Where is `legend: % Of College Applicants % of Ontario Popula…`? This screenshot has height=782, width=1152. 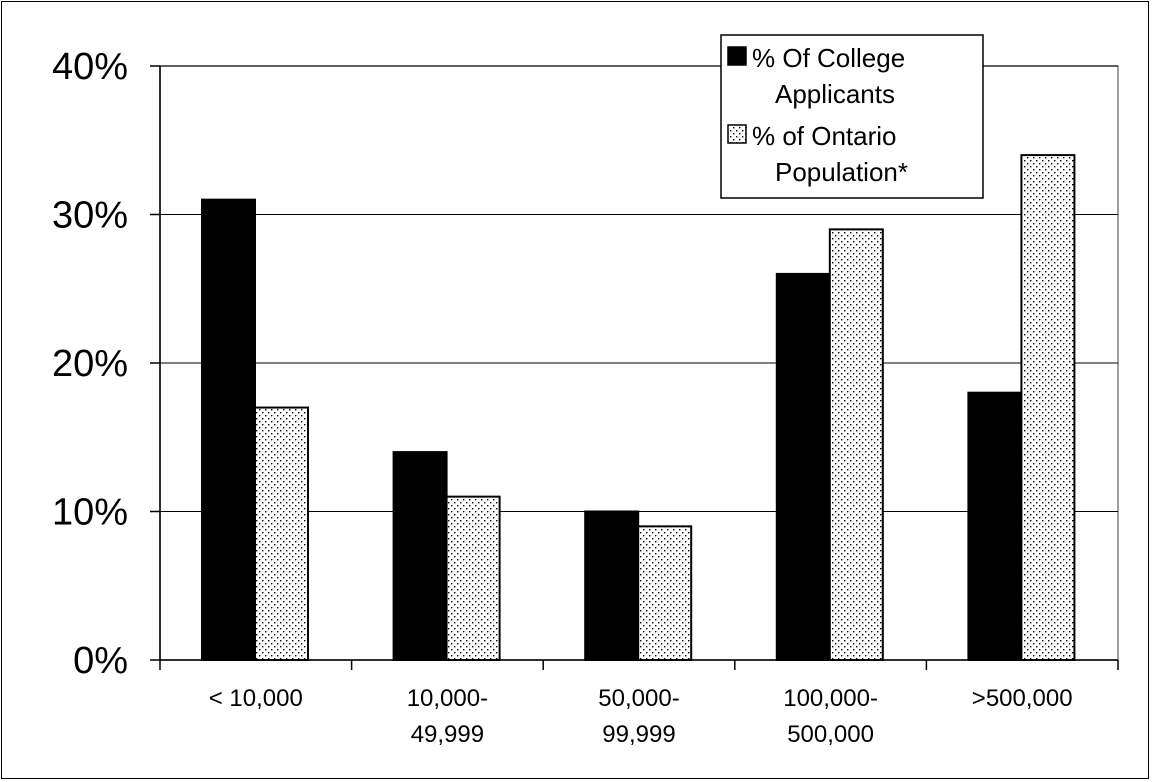 legend: % Of College Applicants % of Ontario Popula… is located at coordinates (852, 116).